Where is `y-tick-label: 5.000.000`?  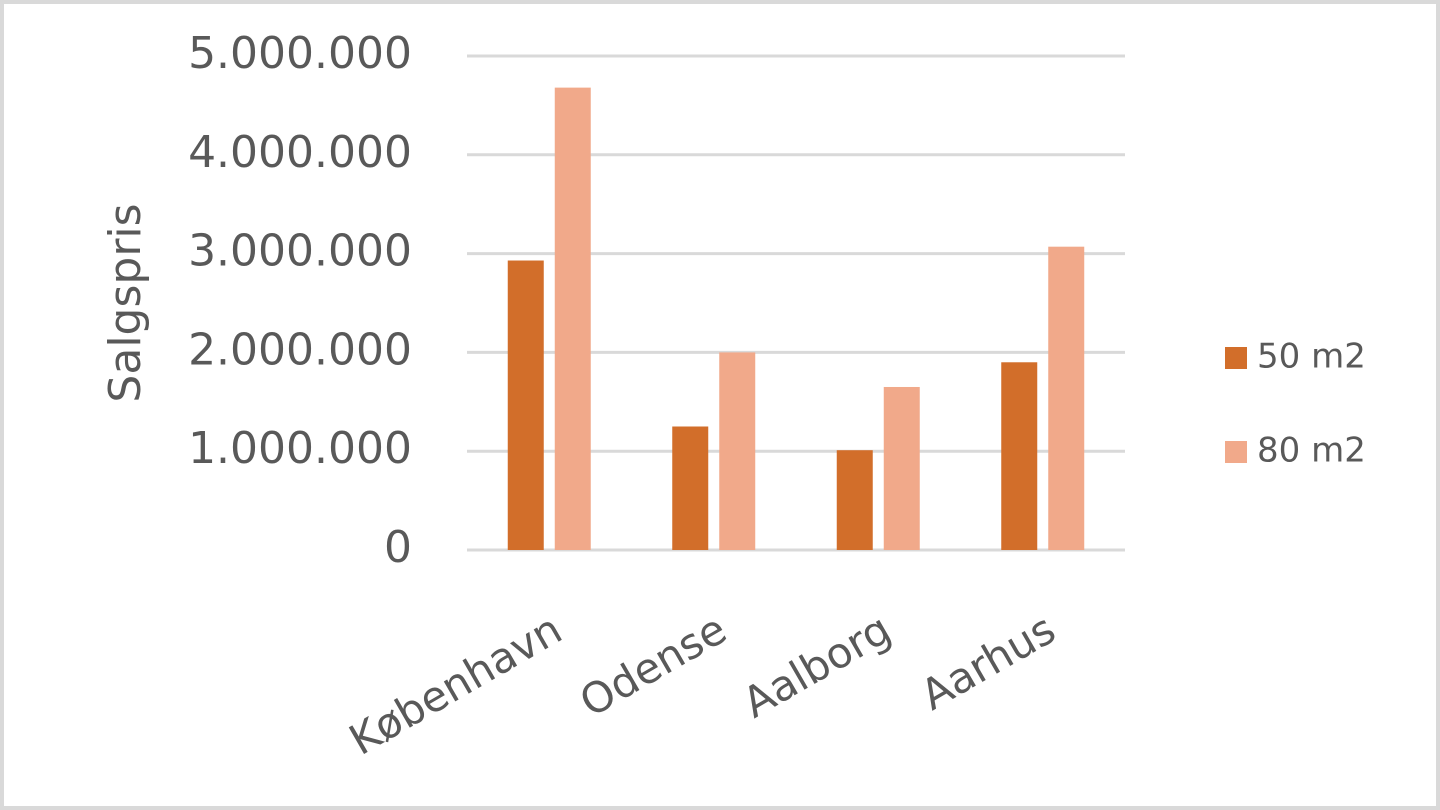
y-tick-label: 5.000.000 is located at coordinates (300, 53).